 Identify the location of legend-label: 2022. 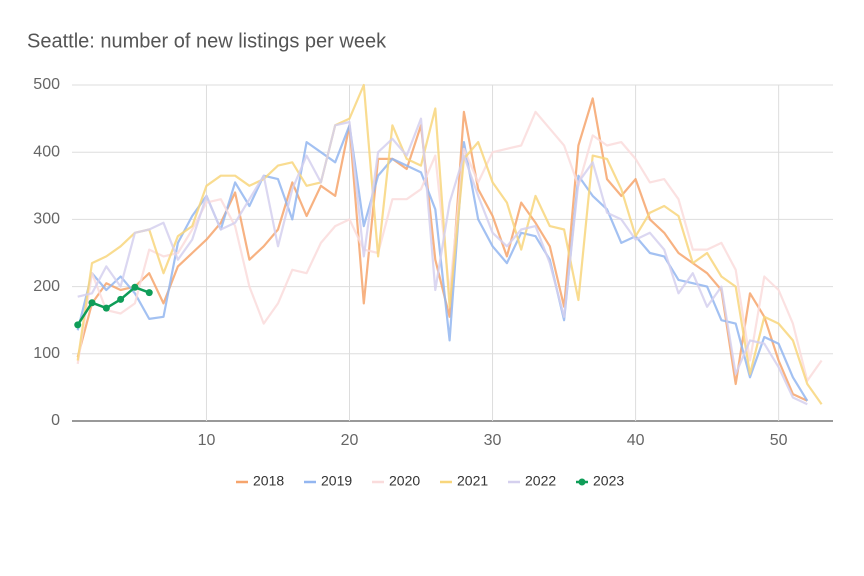
(540, 481).